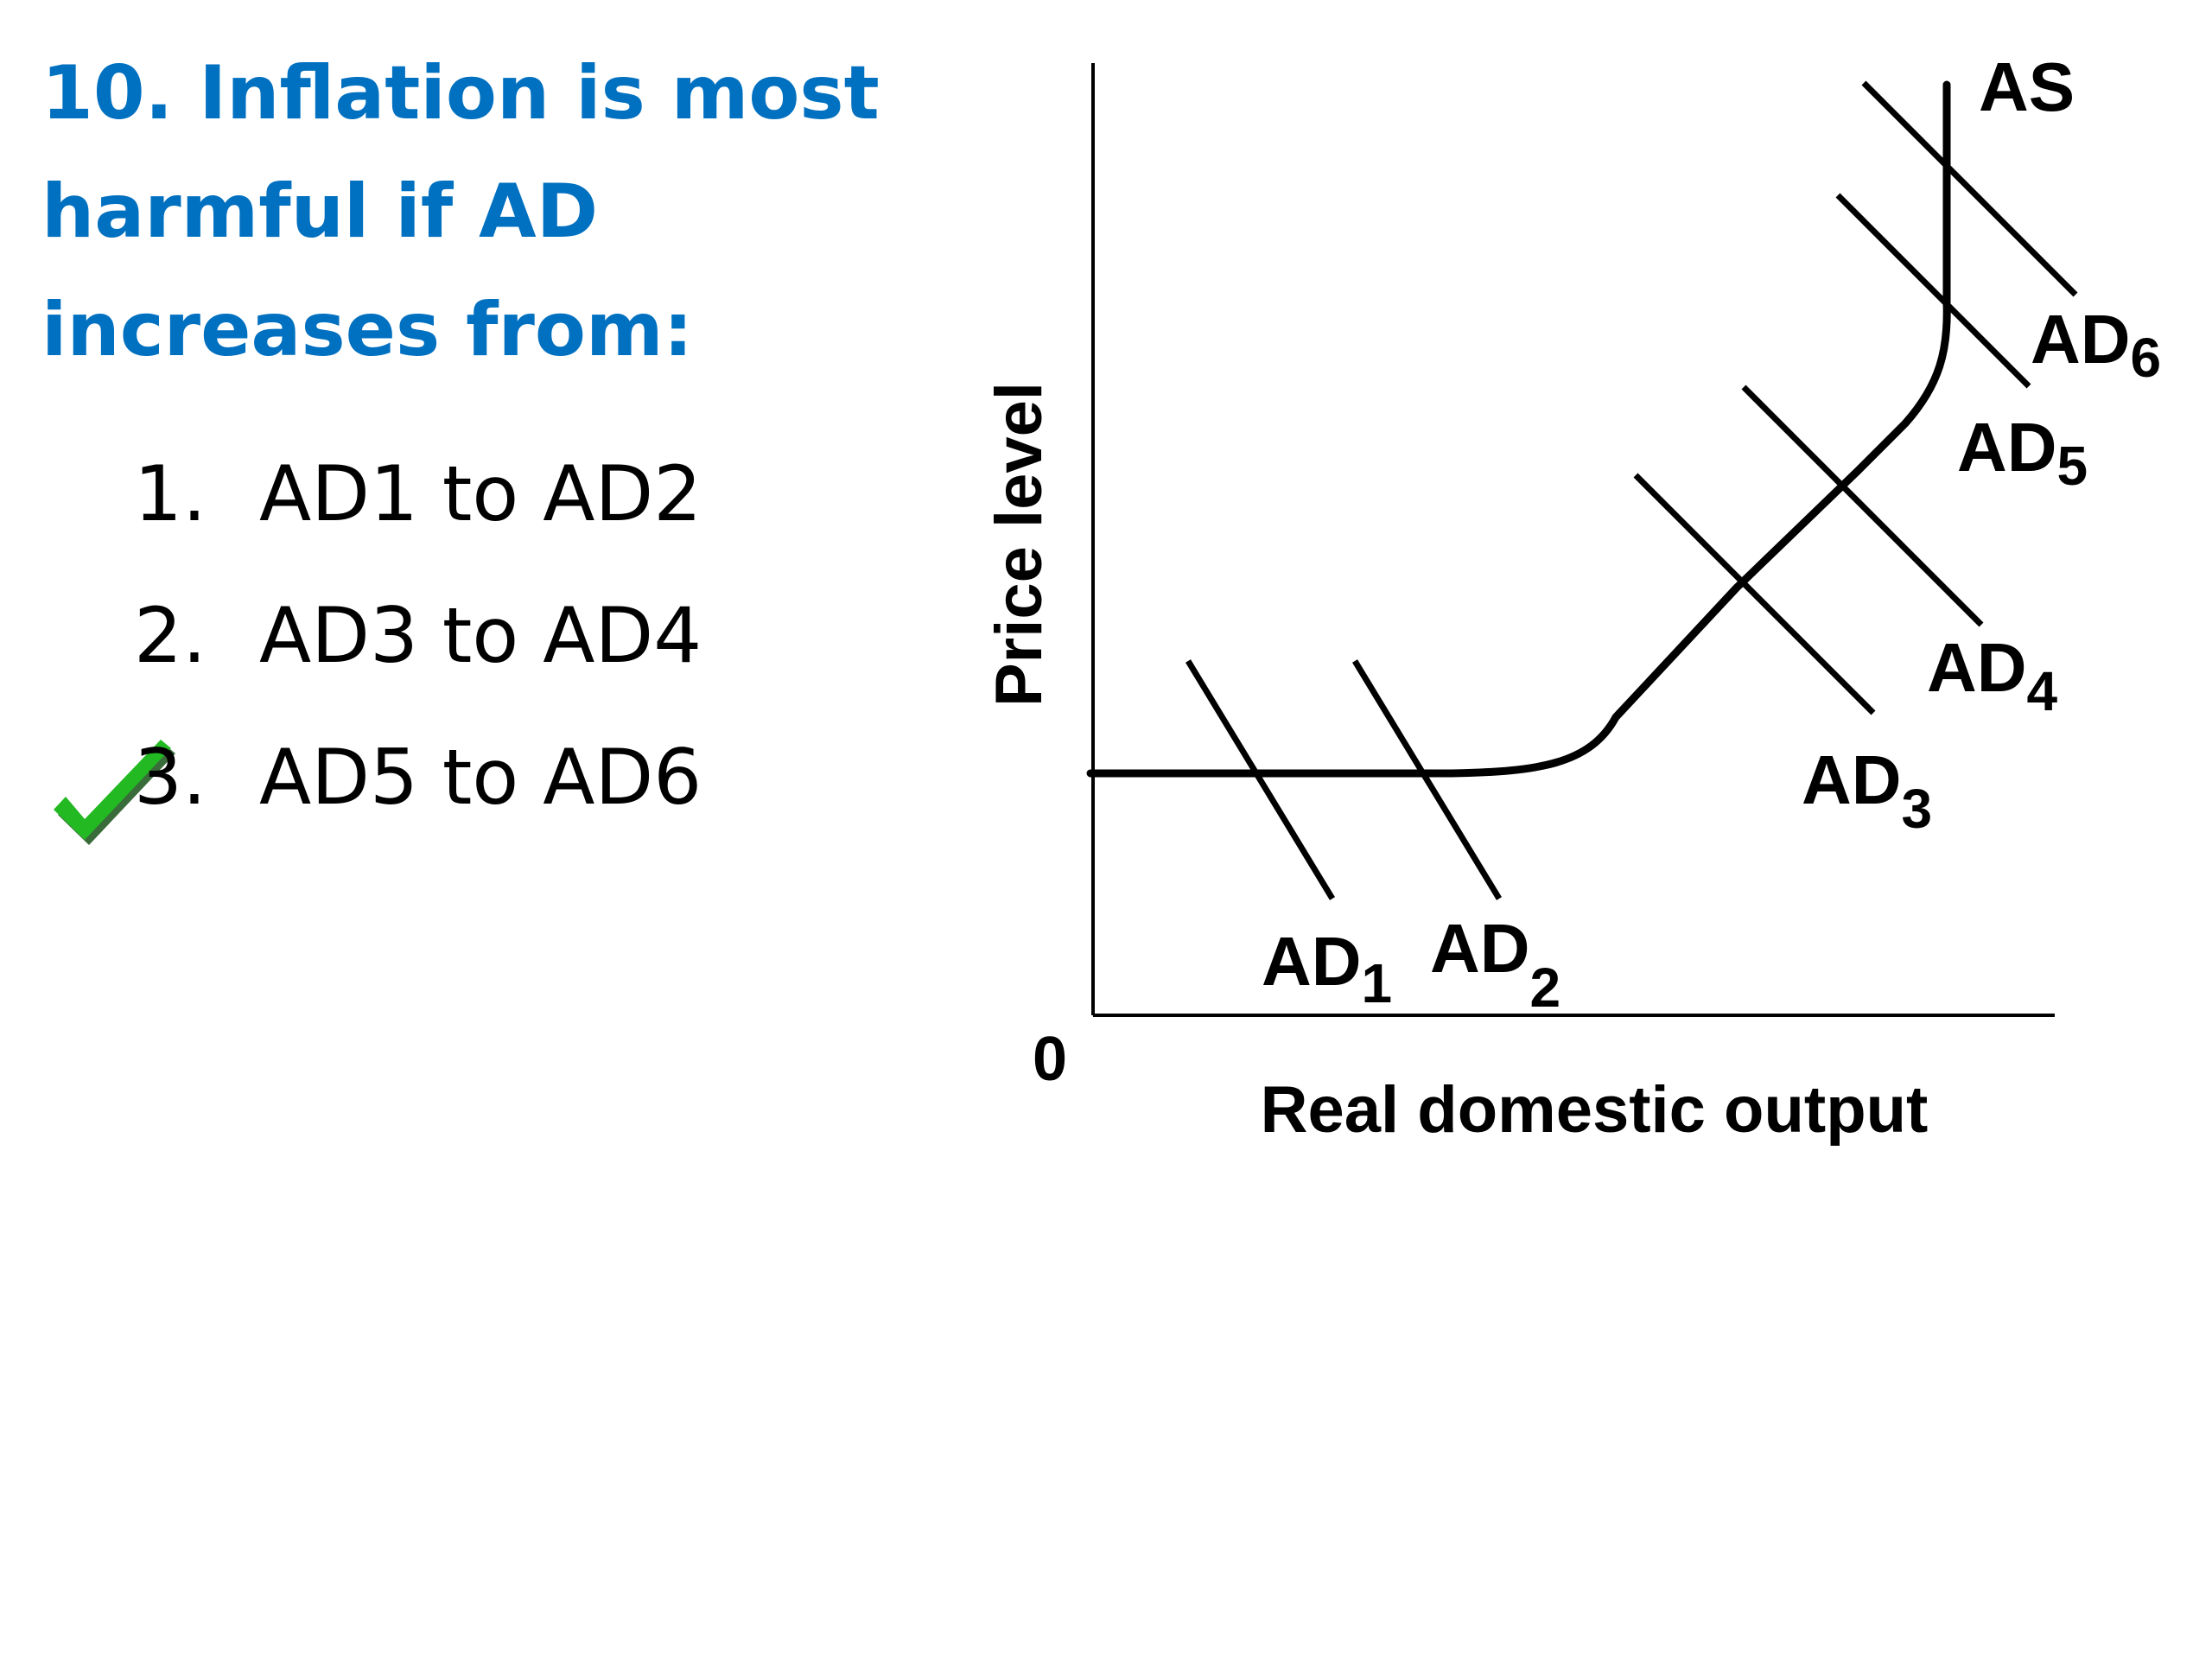 Image resolution: width=2212 pixels, height=1659 pixels. I want to click on option-text: AD5 to AD6, so click(480, 777).